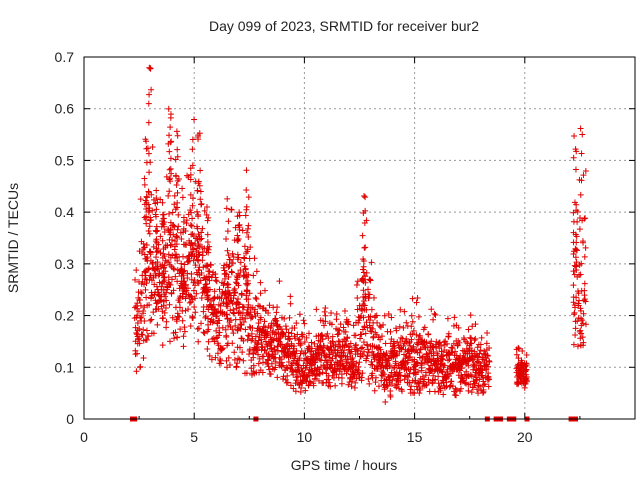 This screenshot has height=480, width=640. Describe the element at coordinates (65, 316) in the screenshot. I see `y-tick-label: 0.2` at that location.